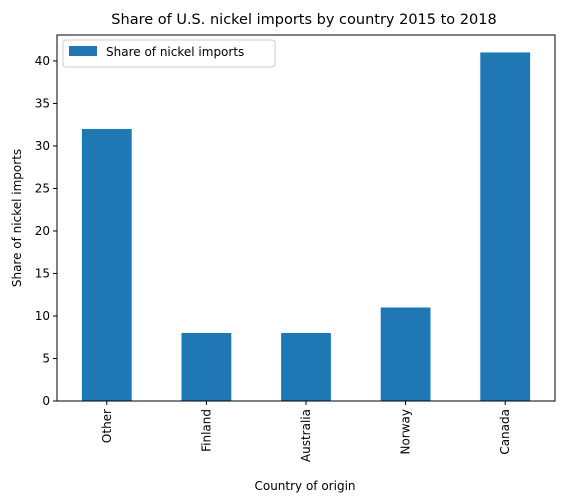 Image resolution: width=562 pixels, height=502 pixels. Describe the element at coordinates (46, 358) in the screenshot. I see `y-tick-label: 5` at that location.